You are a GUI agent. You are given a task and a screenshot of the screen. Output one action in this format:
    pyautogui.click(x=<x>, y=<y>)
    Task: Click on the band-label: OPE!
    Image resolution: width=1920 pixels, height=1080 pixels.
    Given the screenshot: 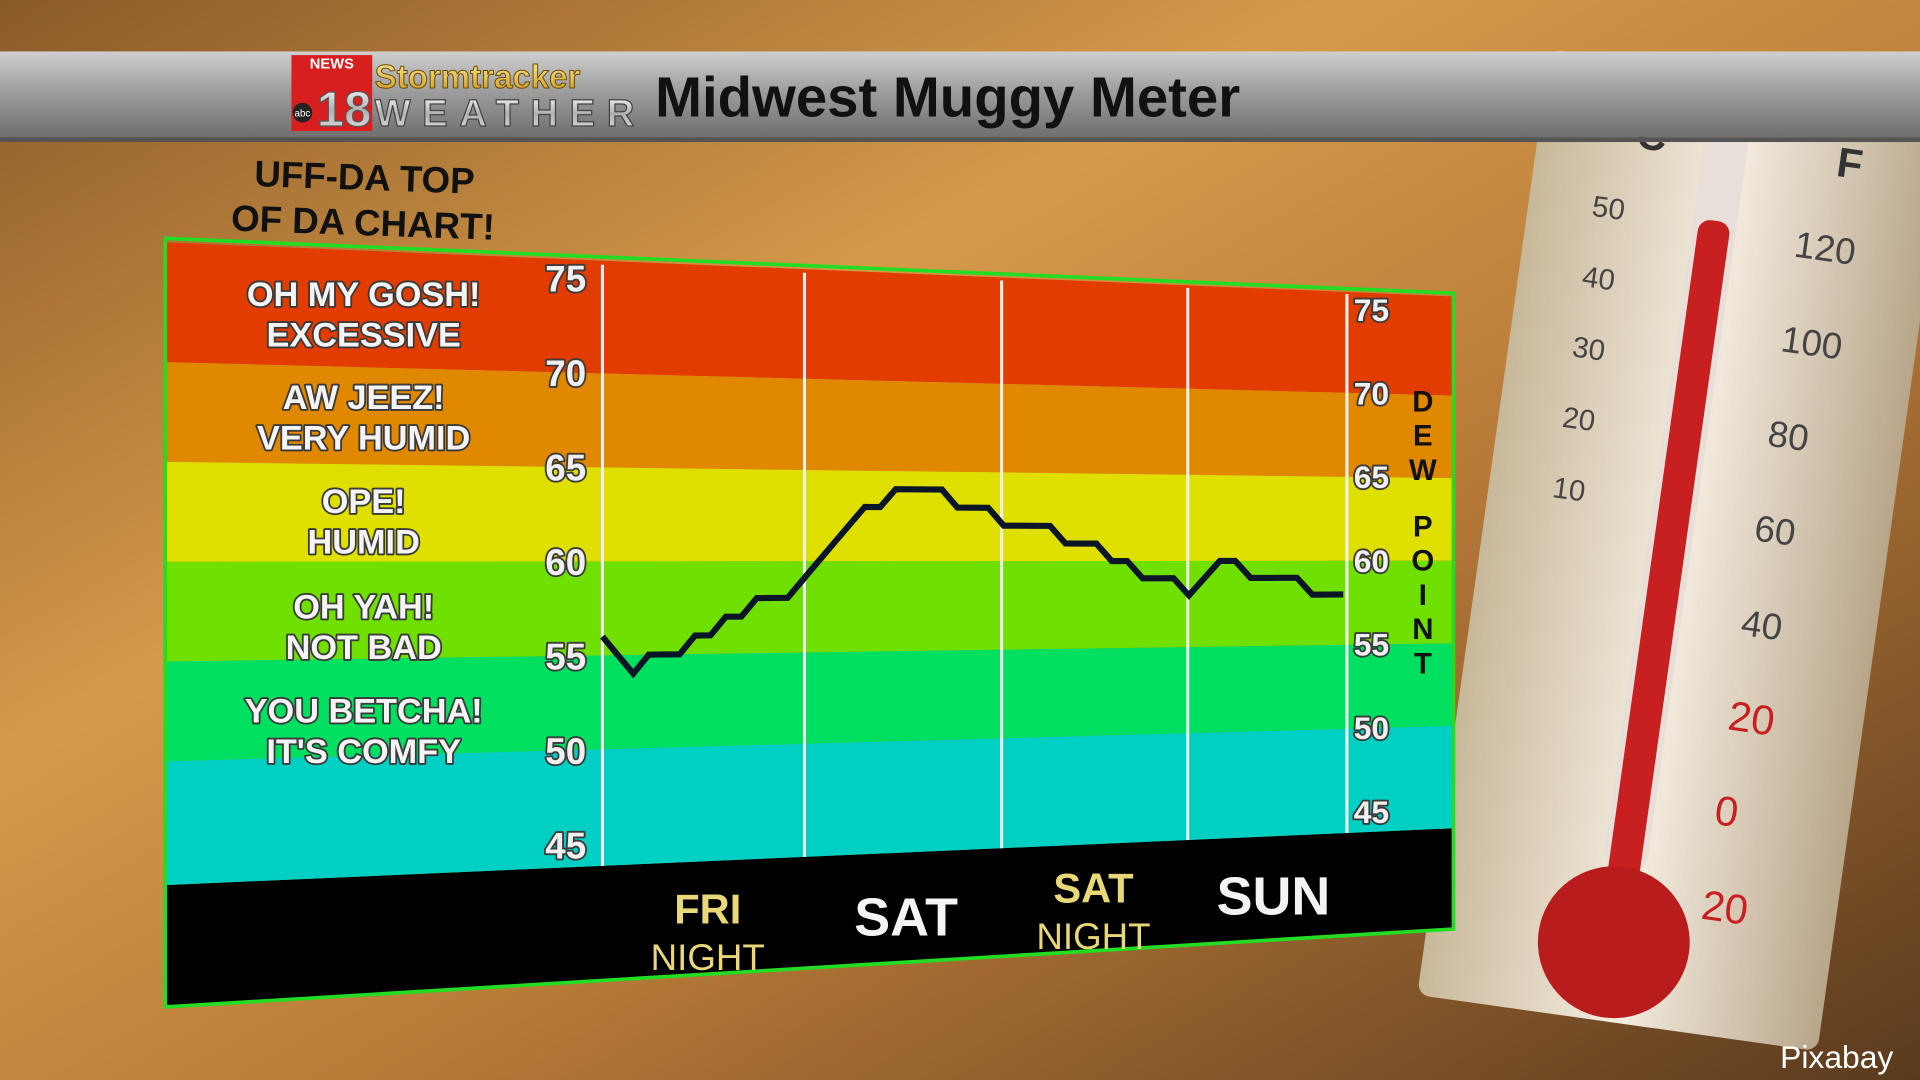 What is the action you would take?
    pyautogui.click(x=364, y=502)
    